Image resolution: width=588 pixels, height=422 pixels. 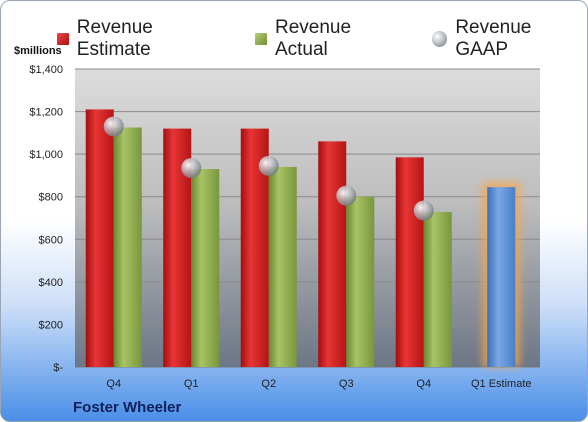 I want to click on legend-item-estimate: Revenue Estimate, so click(x=143, y=39).